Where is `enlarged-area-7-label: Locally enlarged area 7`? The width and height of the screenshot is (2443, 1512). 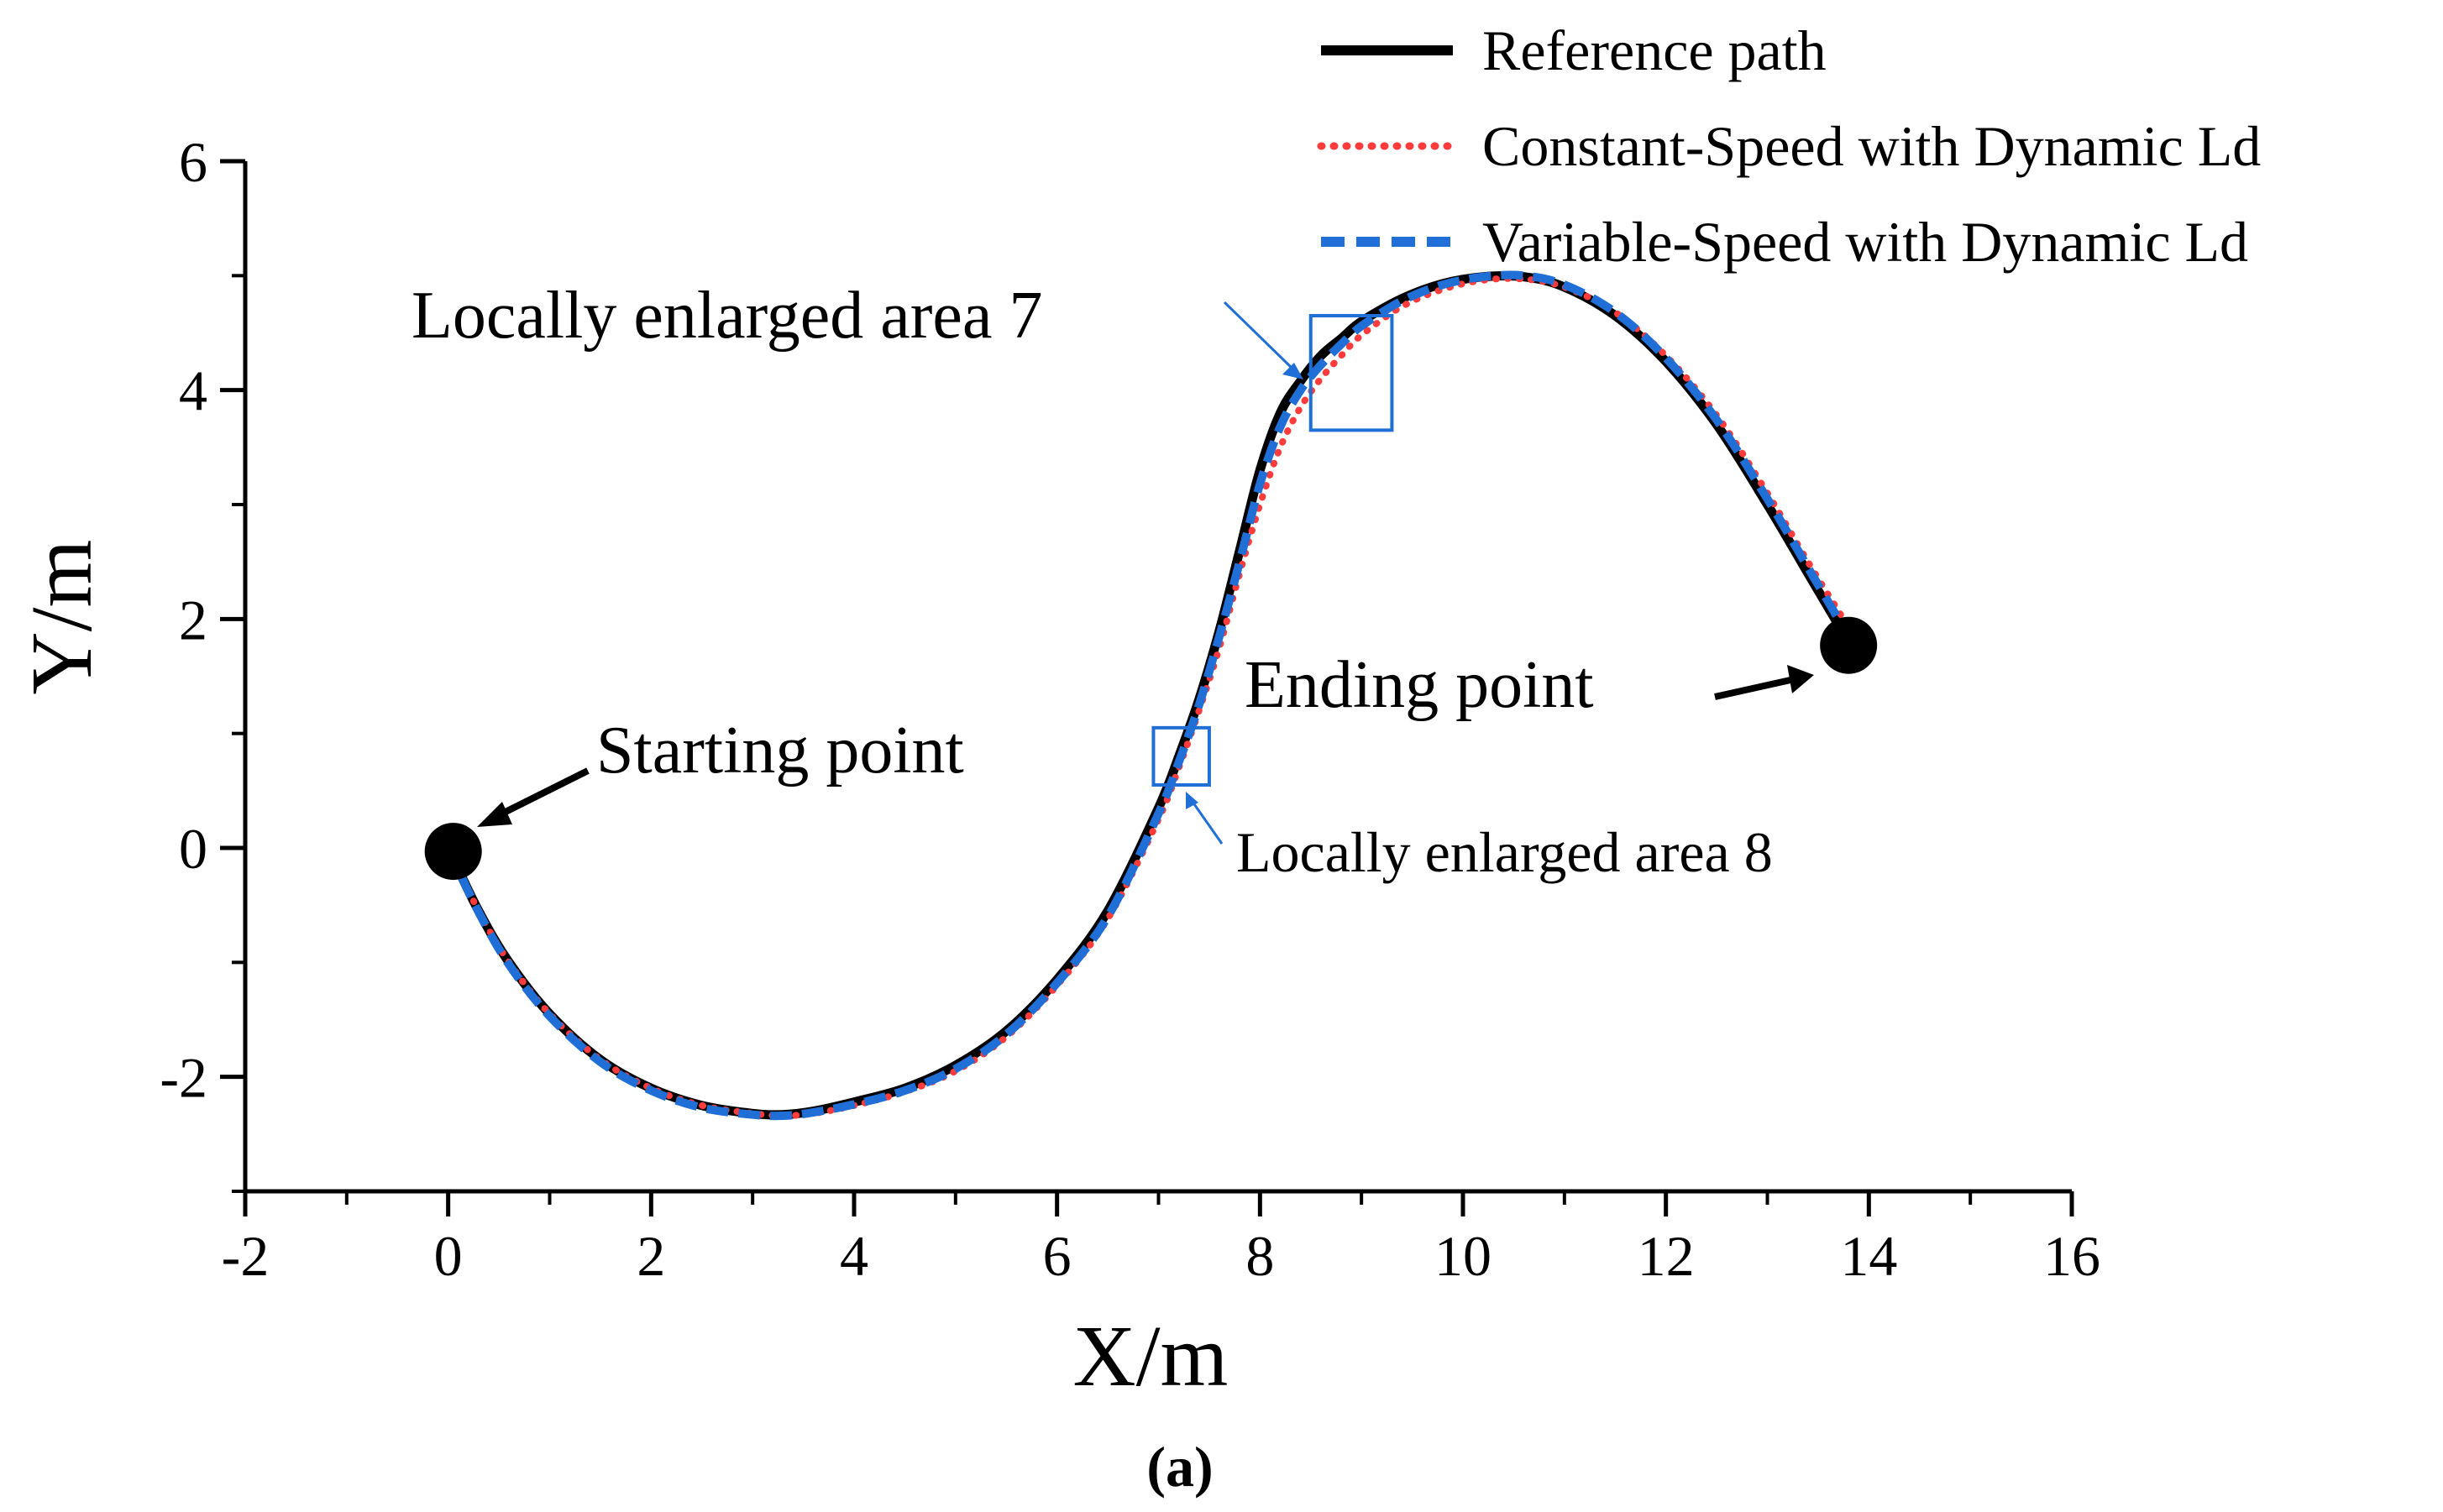 enlarged-area-7-label: Locally enlarged area 7 is located at coordinates (727, 316).